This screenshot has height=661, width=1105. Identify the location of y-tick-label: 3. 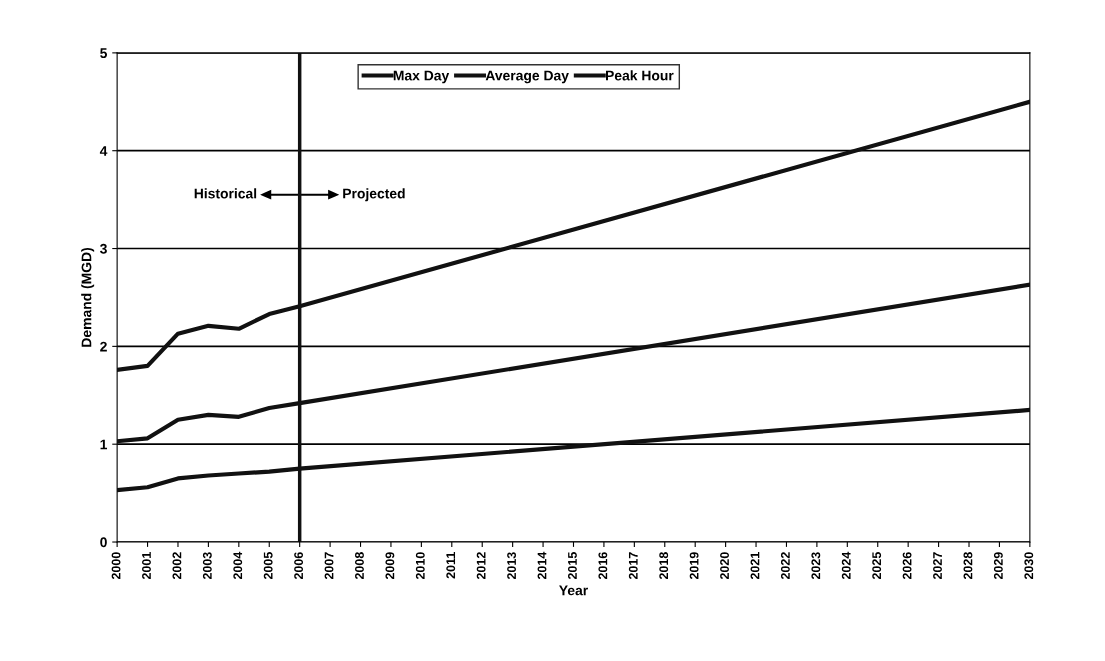
(103, 248).